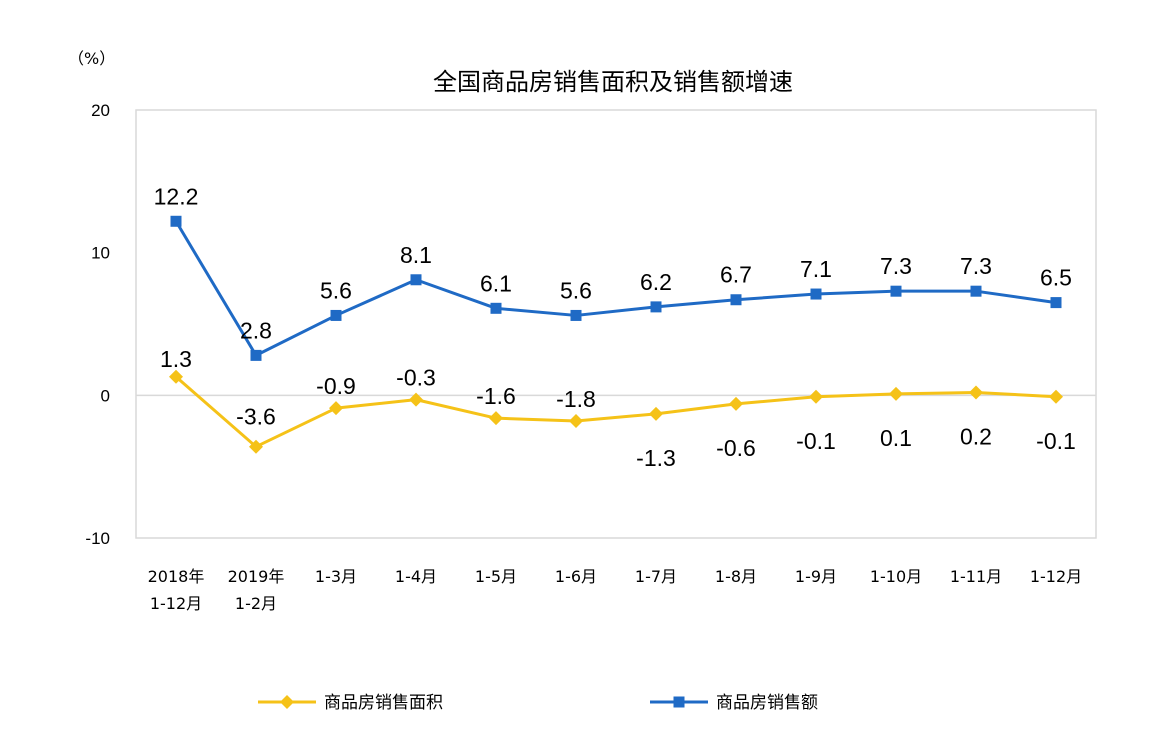 The width and height of the screenshot is (1152, 756). Describe the element at coordinates (816, 269) in the screenshot. I see `data-label: 7.1` at that location.